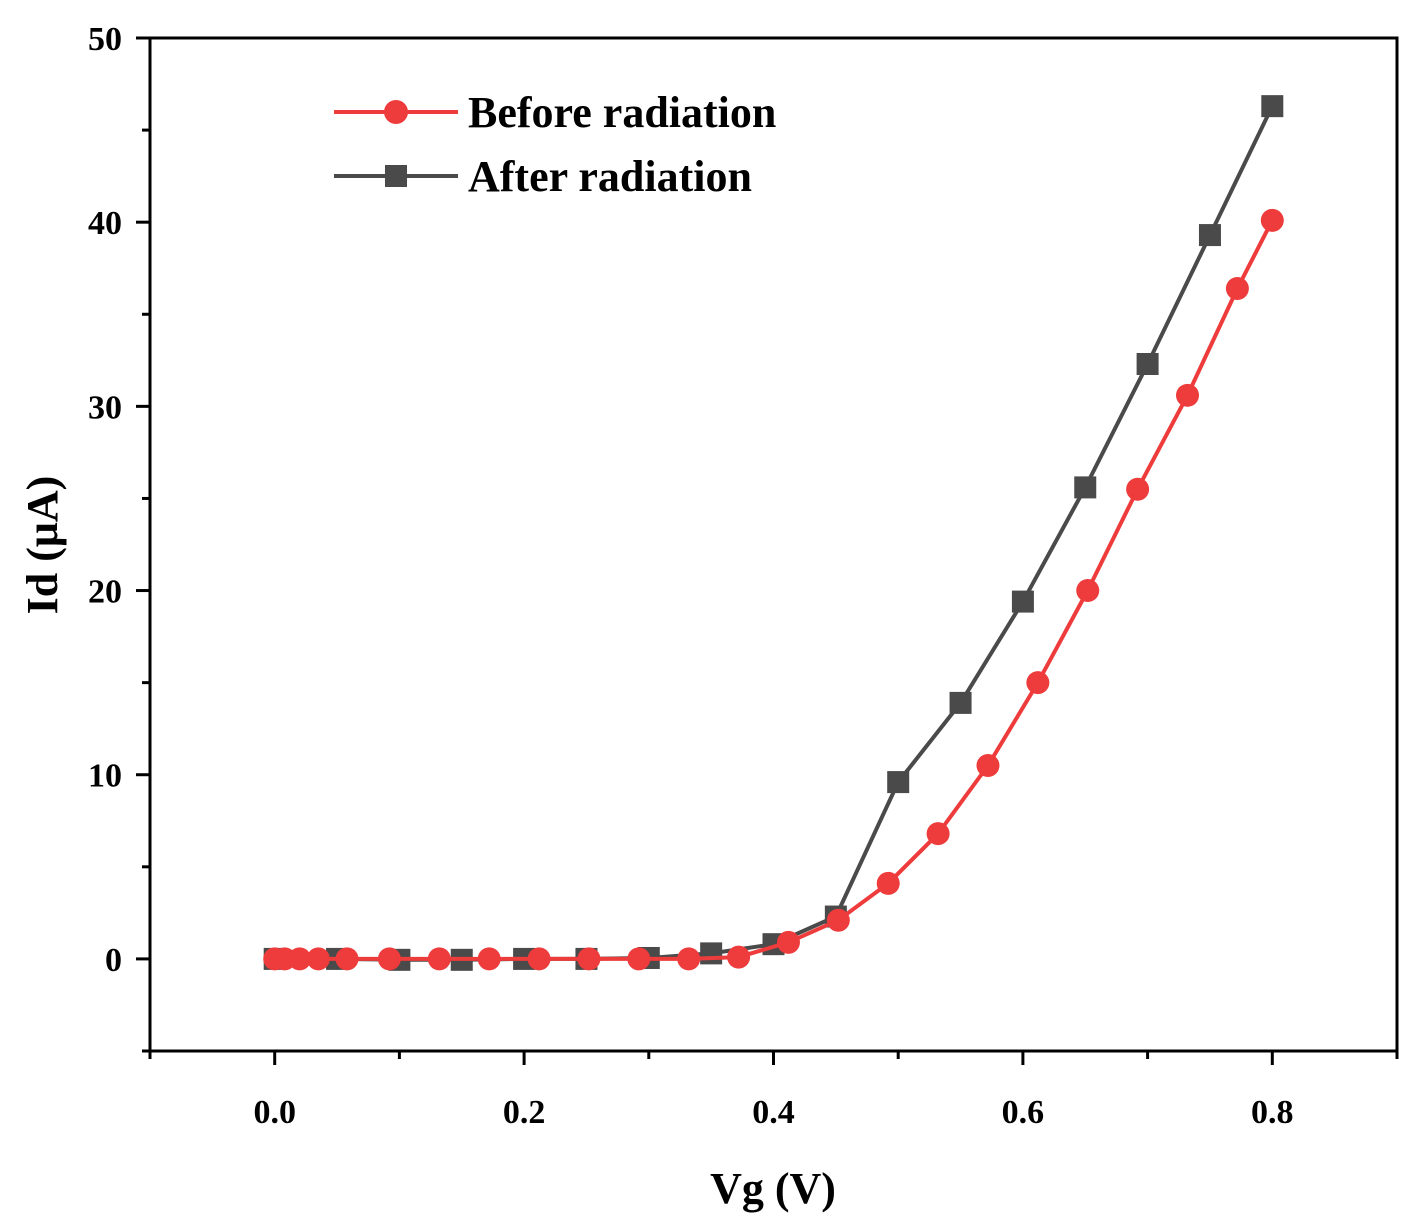 The width and height of the screenshot is (1420, 1230). What do you see at coordinates (555, 144) in the screenshot?
I see `legend: Before radiation After radiation` at bounding box center [555, 144].